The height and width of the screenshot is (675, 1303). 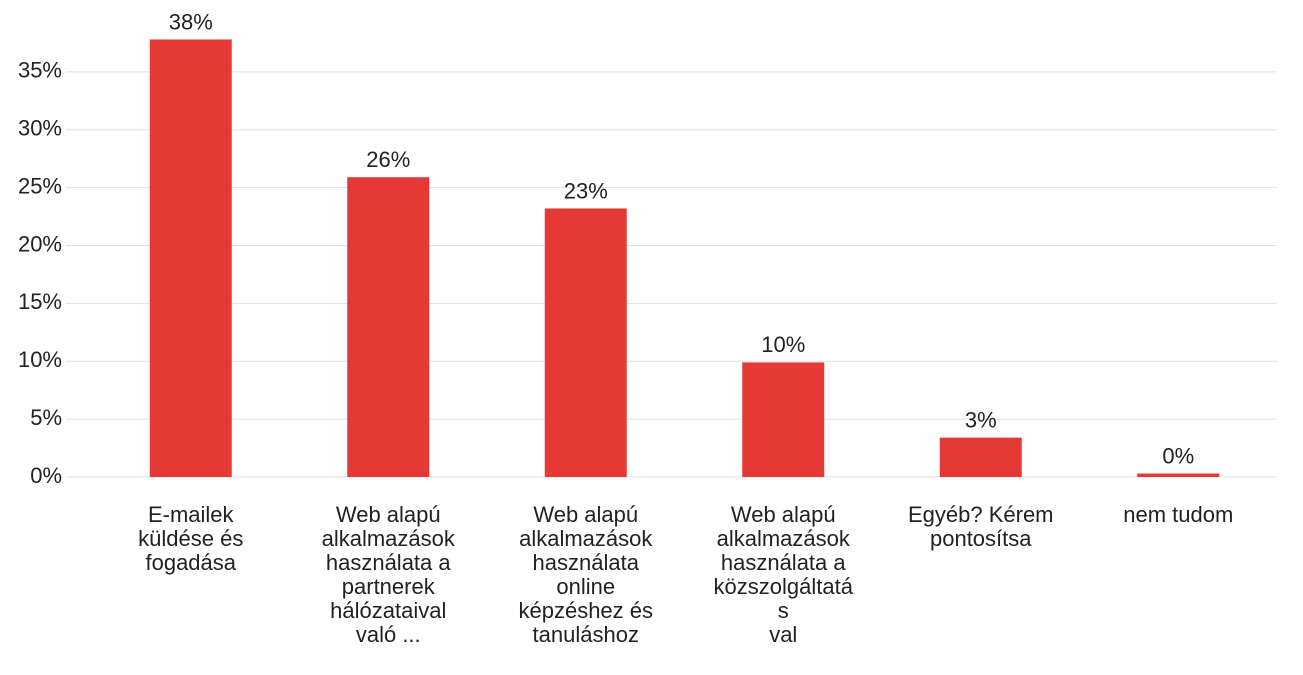 I want to click on data-label: 10%, so click(x=783, y=344).